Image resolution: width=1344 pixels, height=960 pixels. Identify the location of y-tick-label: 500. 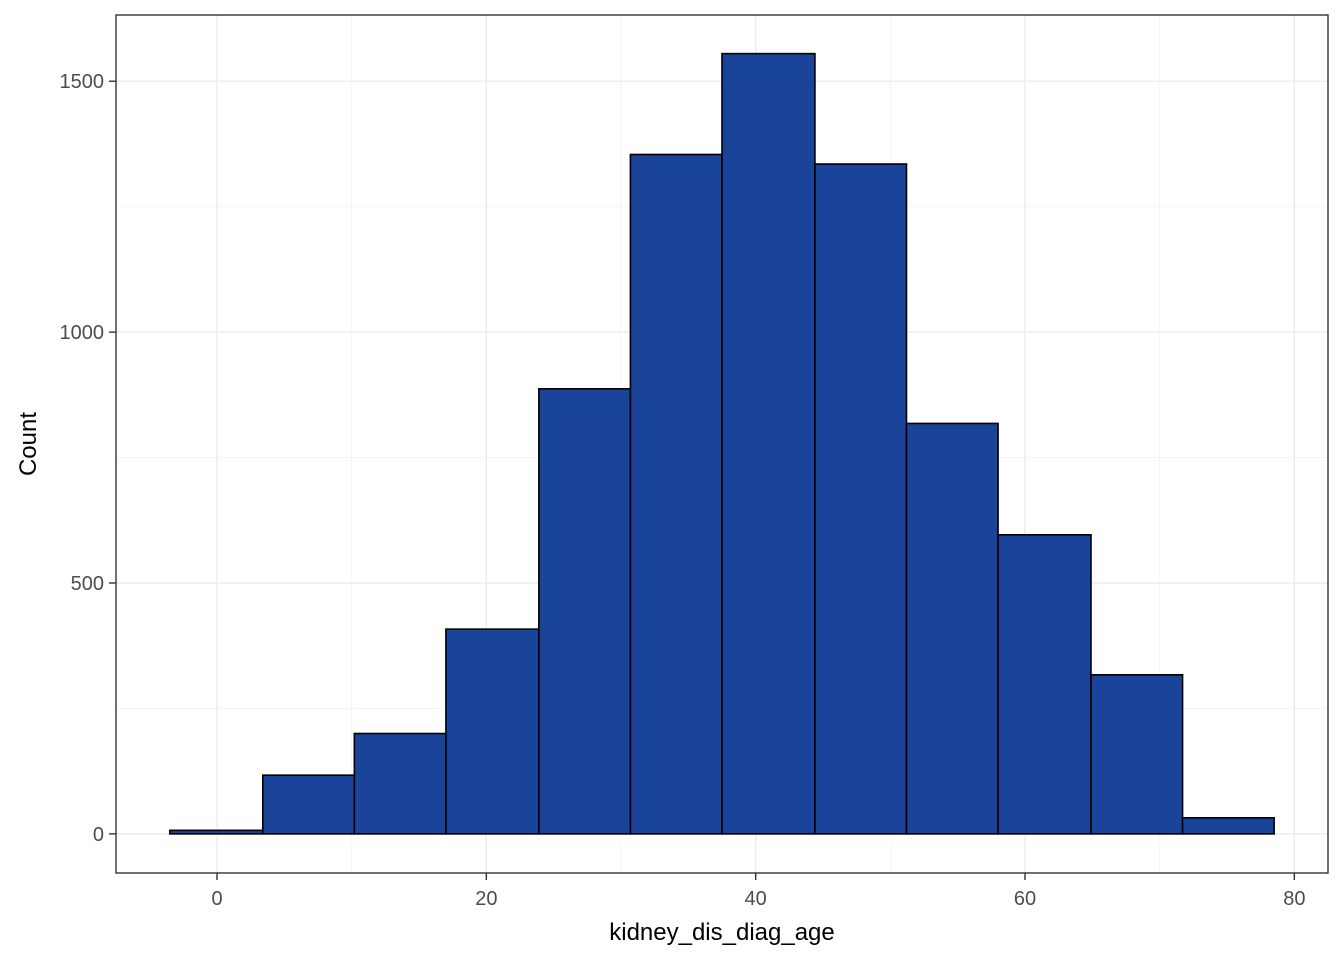
(87, 584).